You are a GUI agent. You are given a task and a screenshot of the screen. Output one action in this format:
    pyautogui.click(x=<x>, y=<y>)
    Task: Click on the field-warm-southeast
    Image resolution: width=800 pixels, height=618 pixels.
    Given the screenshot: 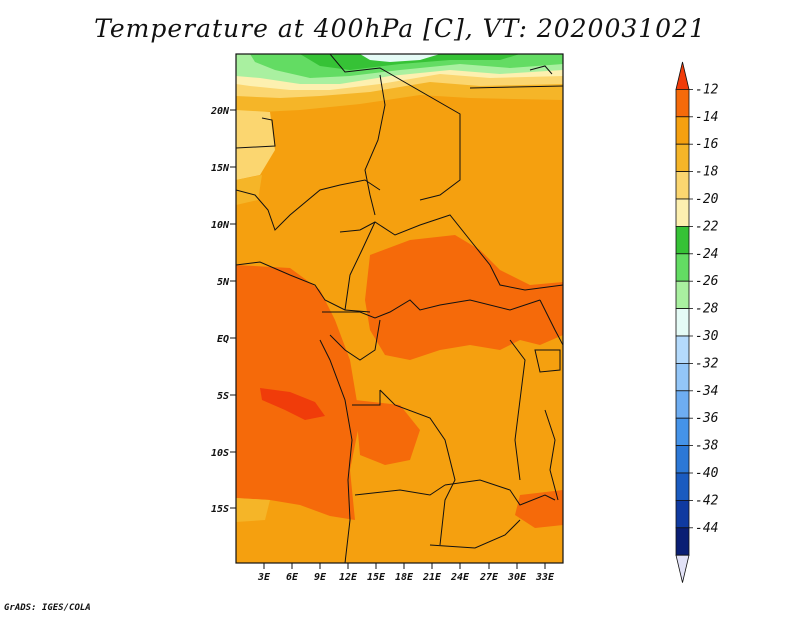 What is the action you would take?
    pyautogui.click(x=539, y=509)
    